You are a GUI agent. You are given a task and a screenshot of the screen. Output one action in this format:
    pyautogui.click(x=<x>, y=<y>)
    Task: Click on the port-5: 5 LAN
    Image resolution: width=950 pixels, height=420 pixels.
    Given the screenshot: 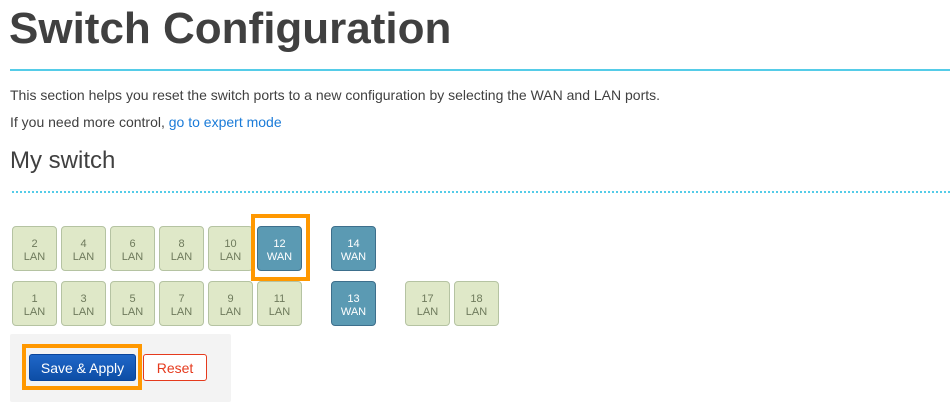 What is the action you would take?
    pyautogui.click(x=132, y=303)
    